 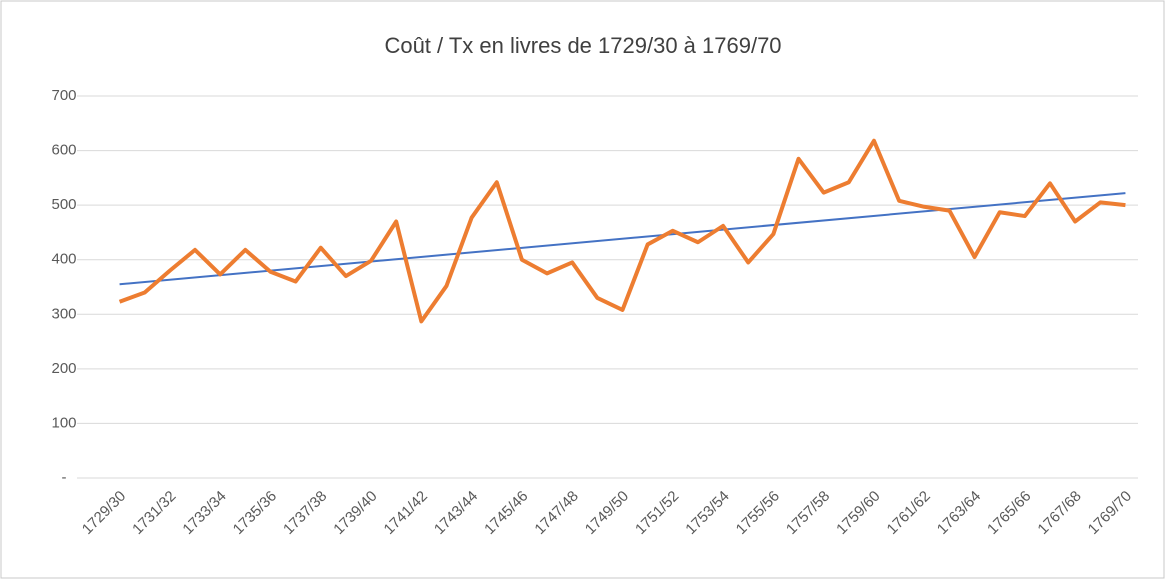 I want to click on y-tick-label: 600, so click(x=63, y=150).